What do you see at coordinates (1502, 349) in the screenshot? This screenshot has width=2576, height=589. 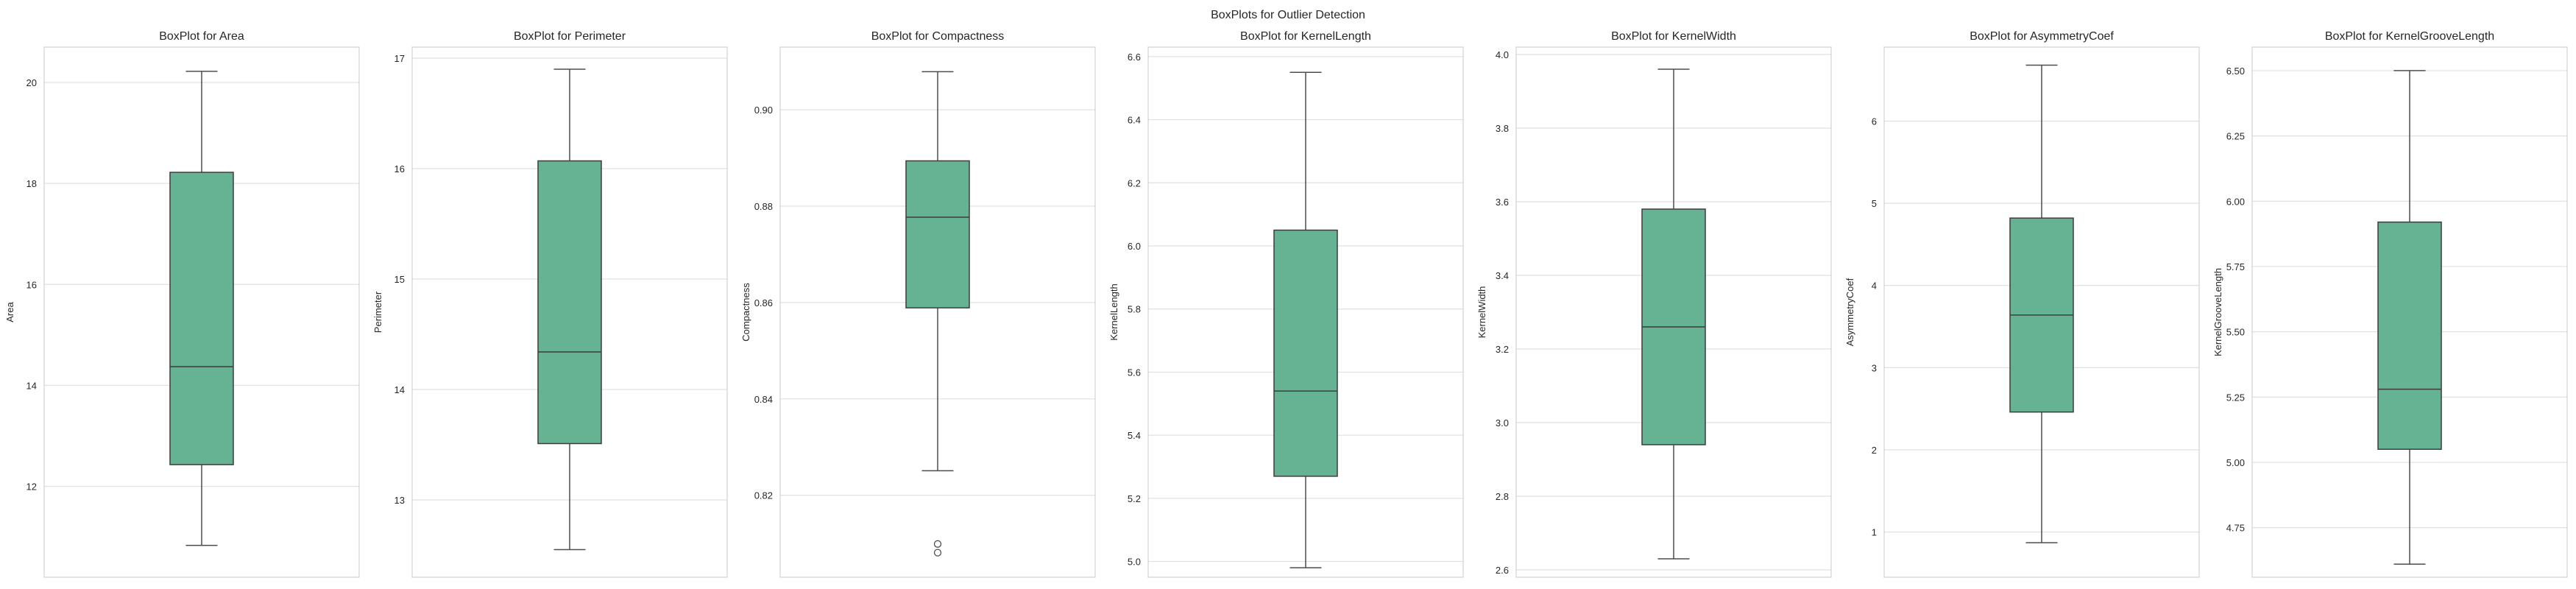 I see `y-tick-label: 3.2` at bounding box center [1502, 349].